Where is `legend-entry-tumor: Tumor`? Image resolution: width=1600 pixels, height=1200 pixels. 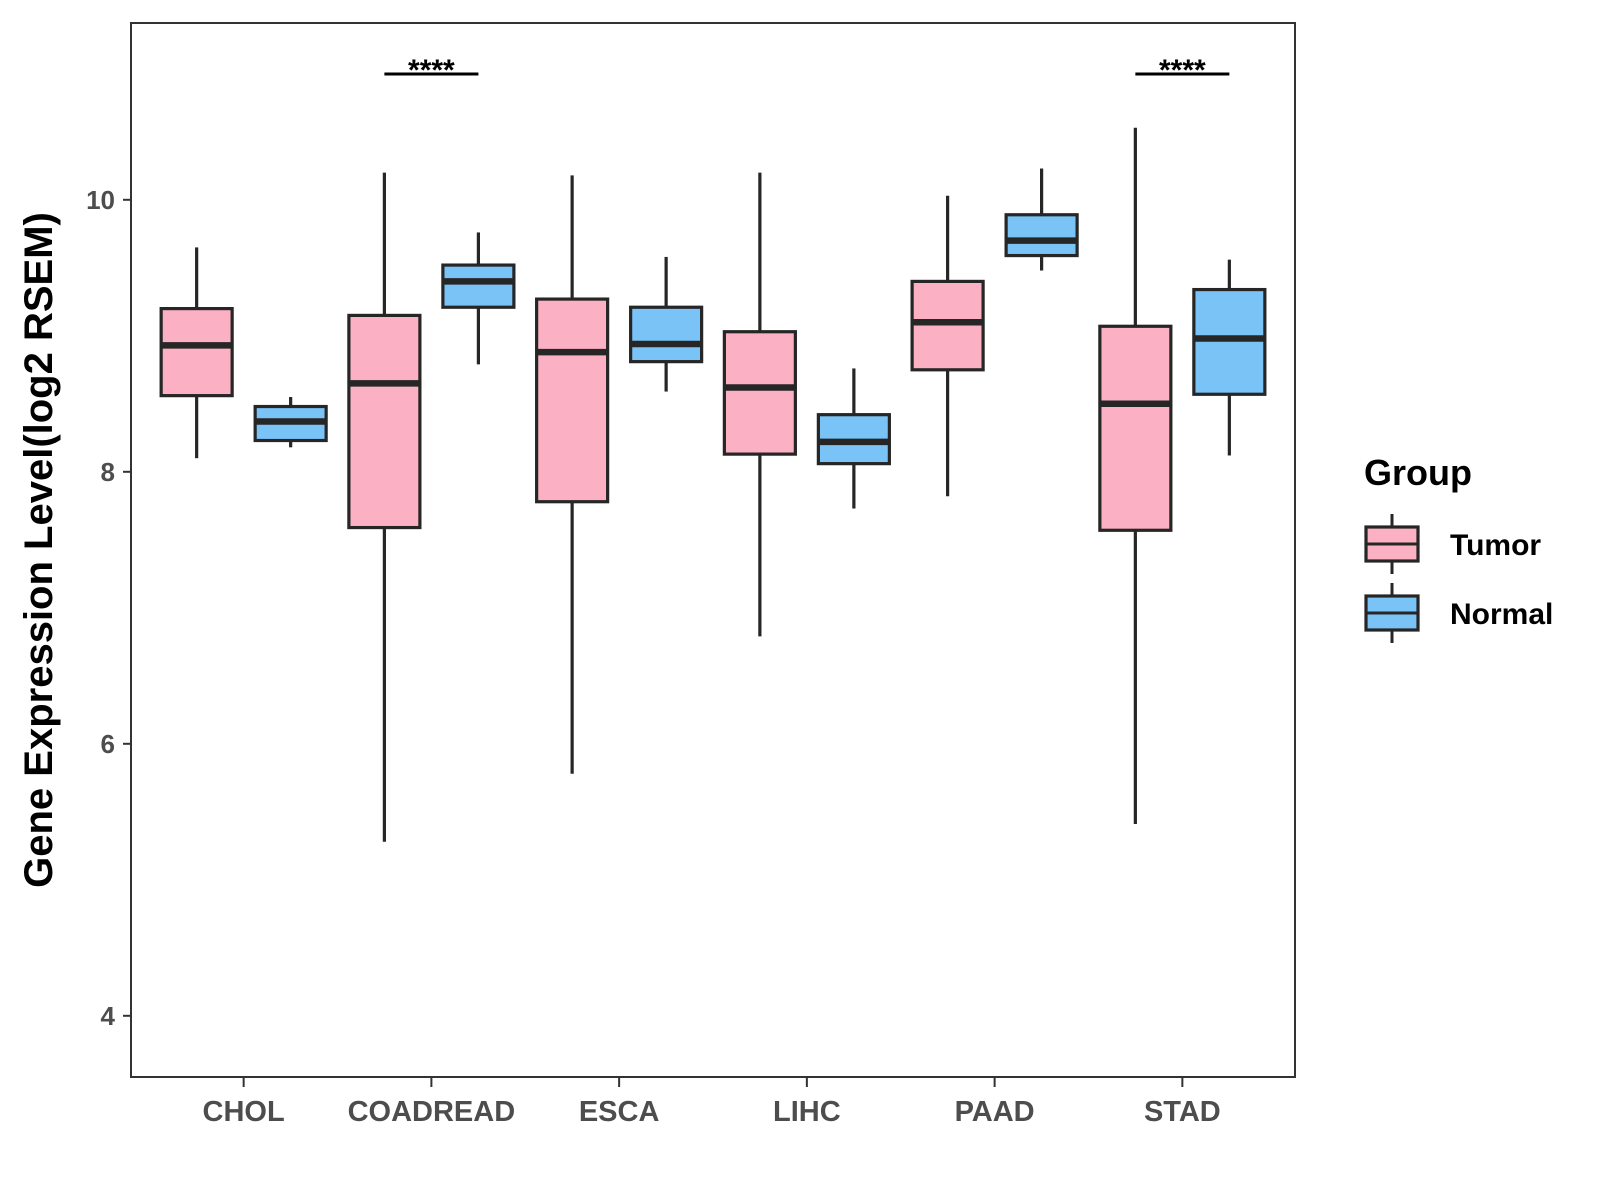
legend-entry-tumor: Tumor is located at coordinates (1452, 544).